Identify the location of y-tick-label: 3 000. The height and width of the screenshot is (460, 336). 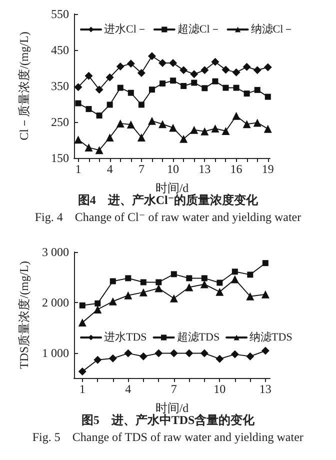
(55, 252).